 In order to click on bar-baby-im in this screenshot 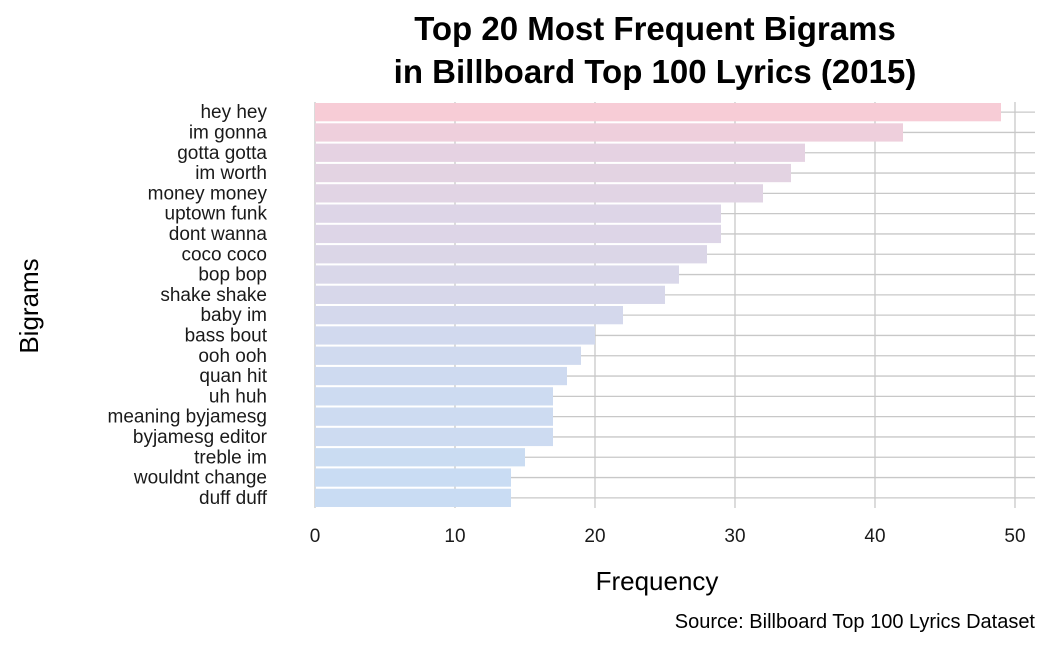, I will do `click(469, 315)`.